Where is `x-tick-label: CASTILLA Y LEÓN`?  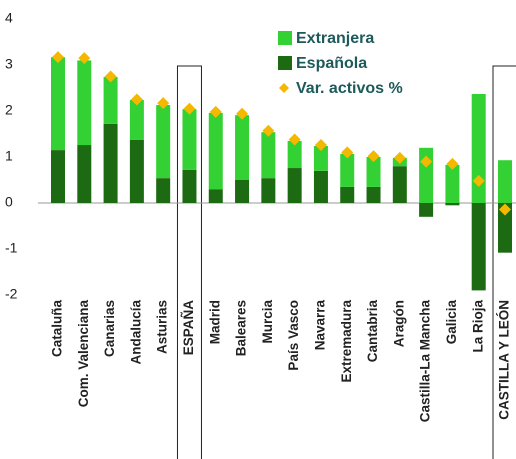
x-tick-label: CASTILLA Y LEÓN is located at coordinates (504, 360).